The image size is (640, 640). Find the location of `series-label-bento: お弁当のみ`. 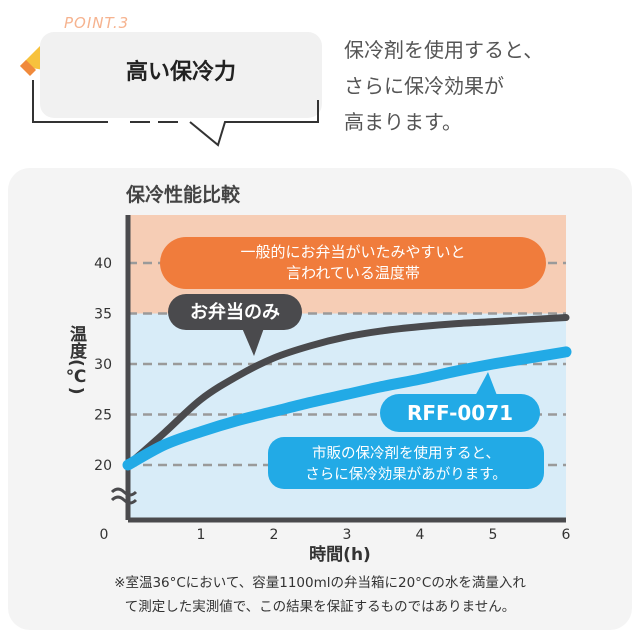

series-label-bento: お弁当のみ is located at coordinates (235, 312).